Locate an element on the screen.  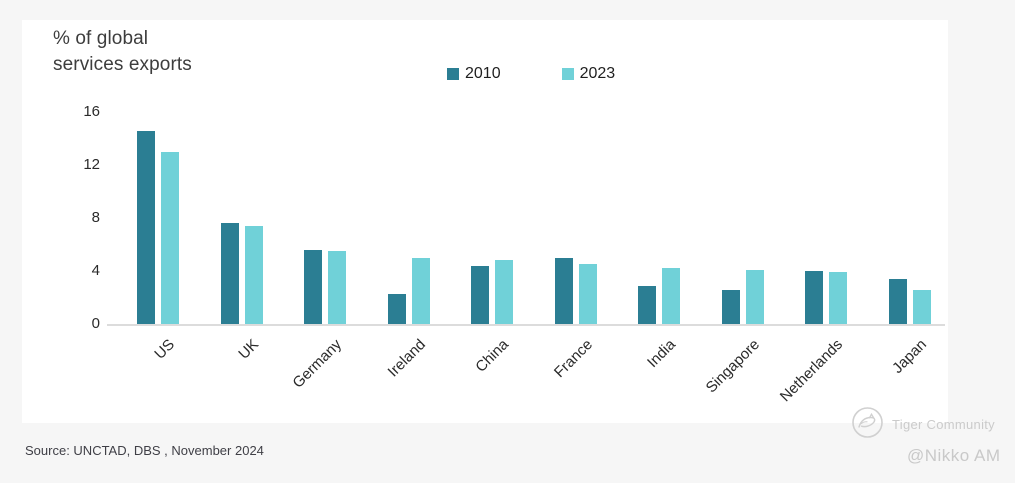
y-axis-tick-label: 4 is located at coordinates (95, 270).